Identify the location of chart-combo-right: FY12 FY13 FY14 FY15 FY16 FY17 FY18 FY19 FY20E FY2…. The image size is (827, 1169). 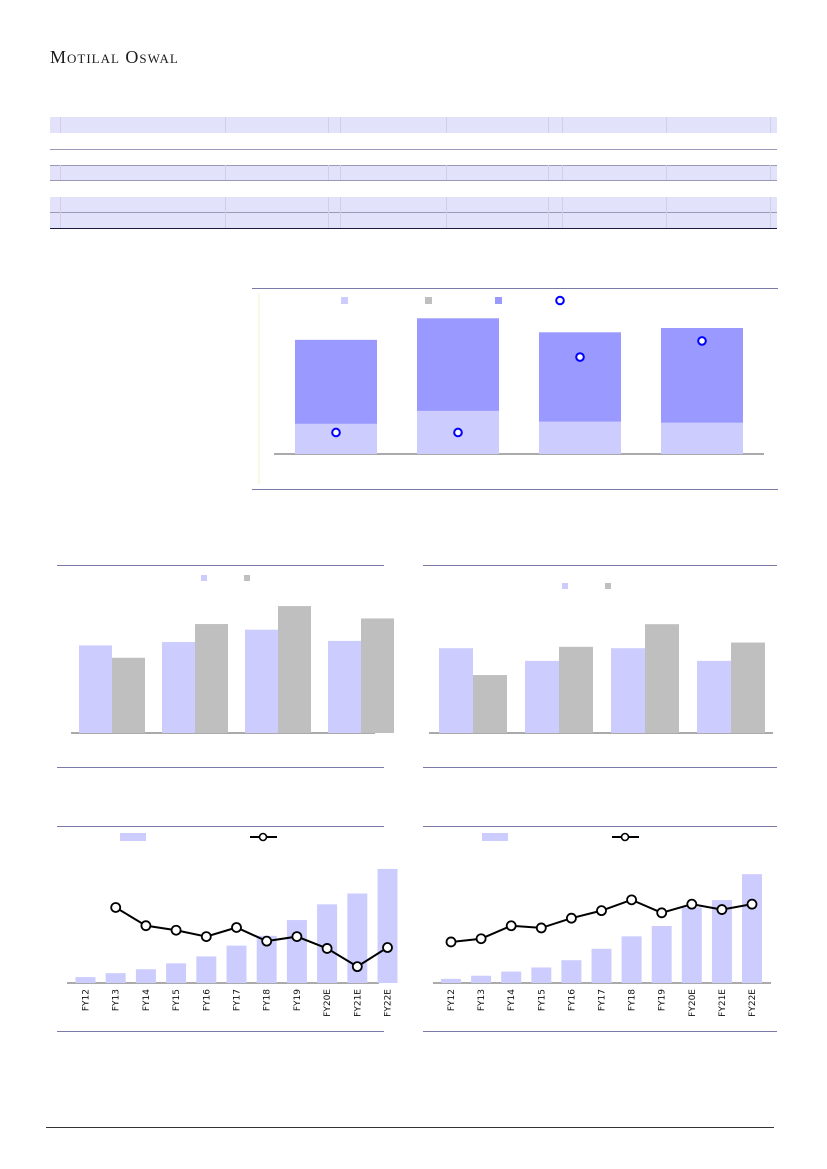
(600, 929).